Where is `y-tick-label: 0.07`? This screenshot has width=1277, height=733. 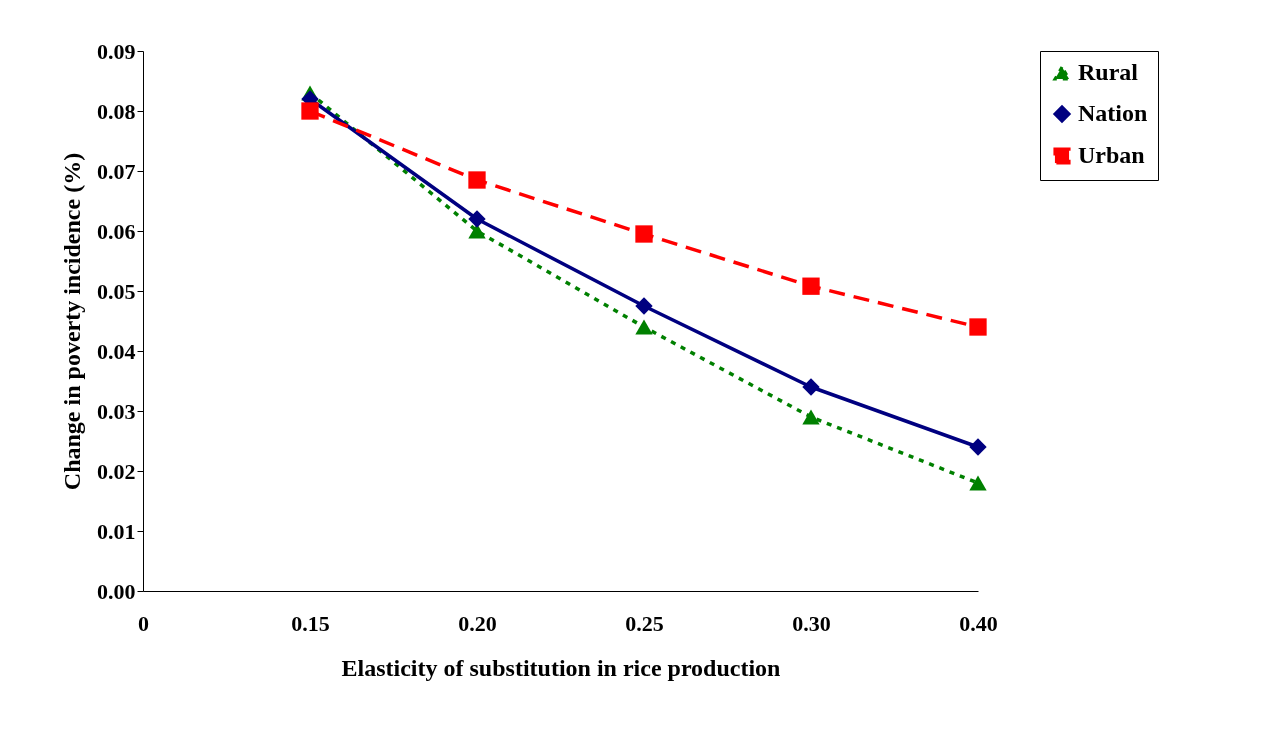
y-tick-label: 0.07 is located at coordinates (116, 171).